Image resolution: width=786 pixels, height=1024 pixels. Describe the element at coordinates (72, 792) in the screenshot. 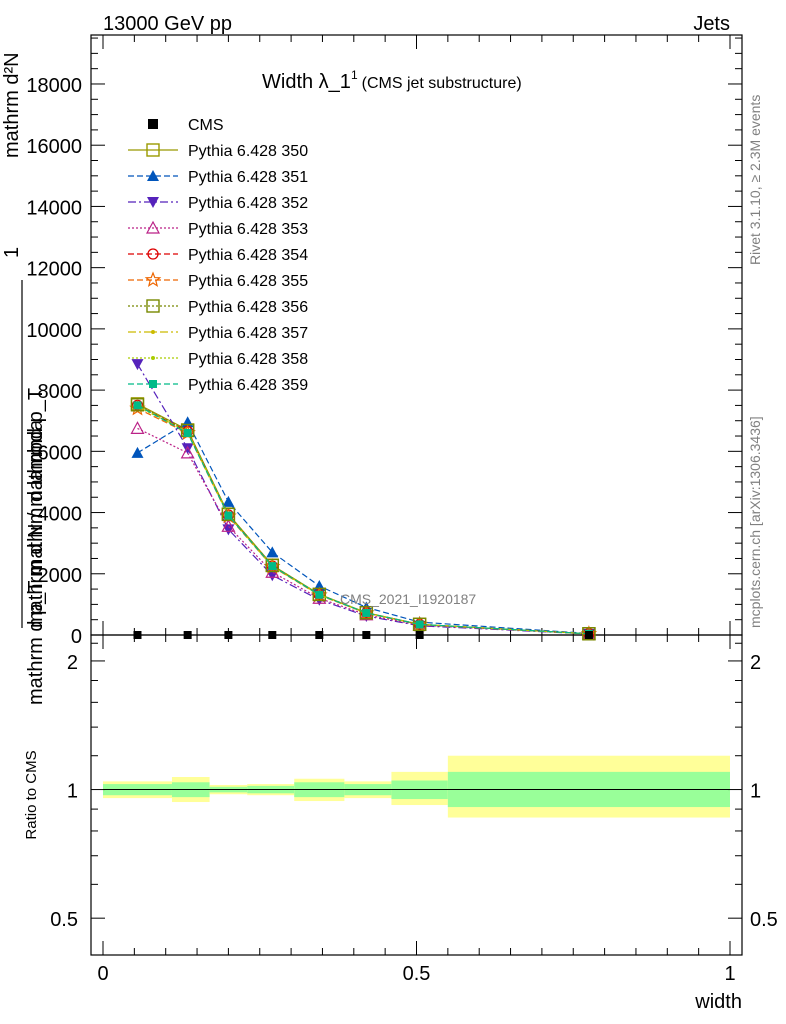

I see `ratio-y-tick-label: 1` at that location.